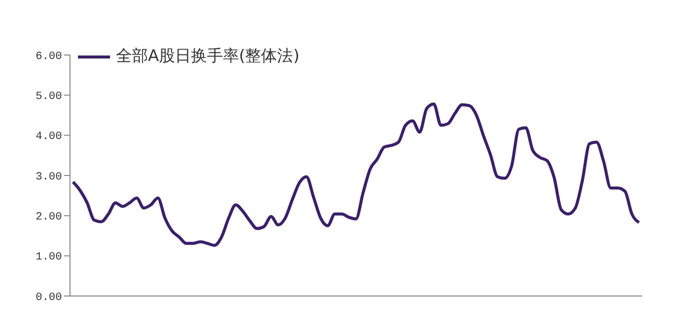 The height and width of the screenshot is (320, 680). What do you see at coordinates (49, 137) in the screenshot?
I see `y-tick-label: 4.00` at bounding box center [49, 137].